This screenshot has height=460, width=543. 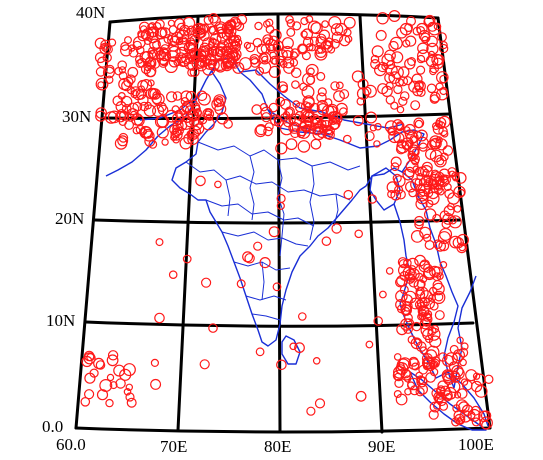 I want to click on sri-lanka, so click(x=291, y=350).